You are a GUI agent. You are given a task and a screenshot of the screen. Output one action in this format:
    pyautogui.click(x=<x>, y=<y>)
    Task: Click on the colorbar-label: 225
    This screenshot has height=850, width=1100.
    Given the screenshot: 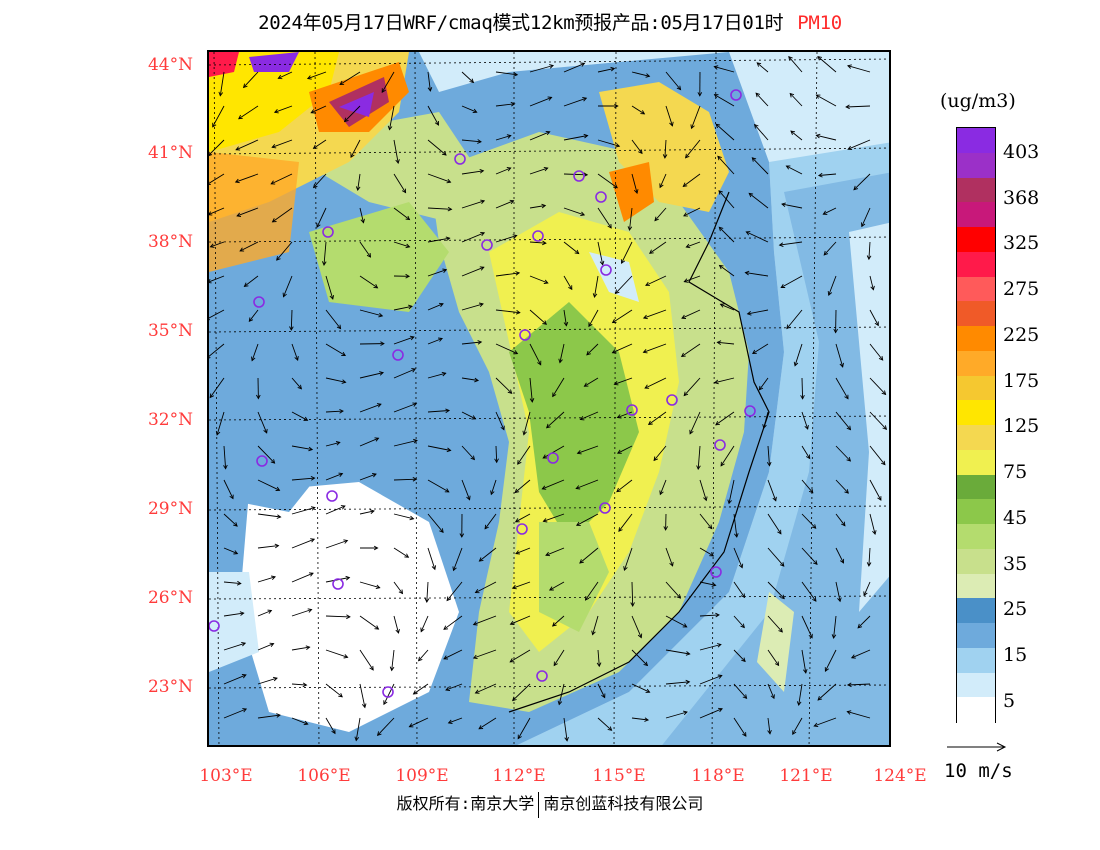 What is the action you would take?
    pyautogui.click(x=1021, y=335)
    